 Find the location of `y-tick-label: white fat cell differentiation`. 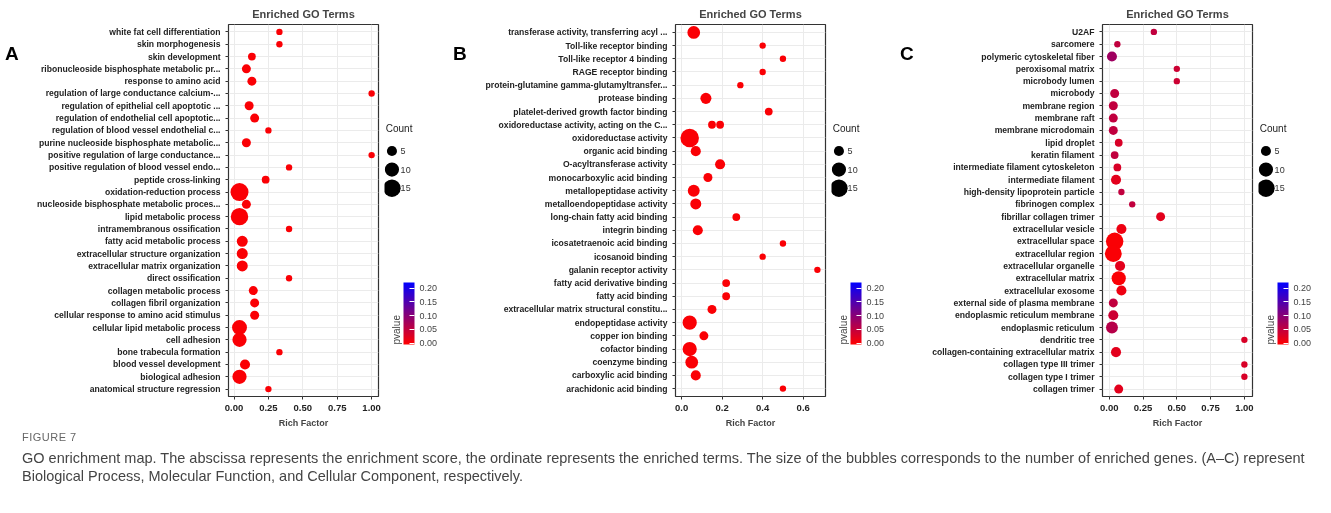

y-tick-label: white fat cell differentiation is located at coordinates (164, 31).